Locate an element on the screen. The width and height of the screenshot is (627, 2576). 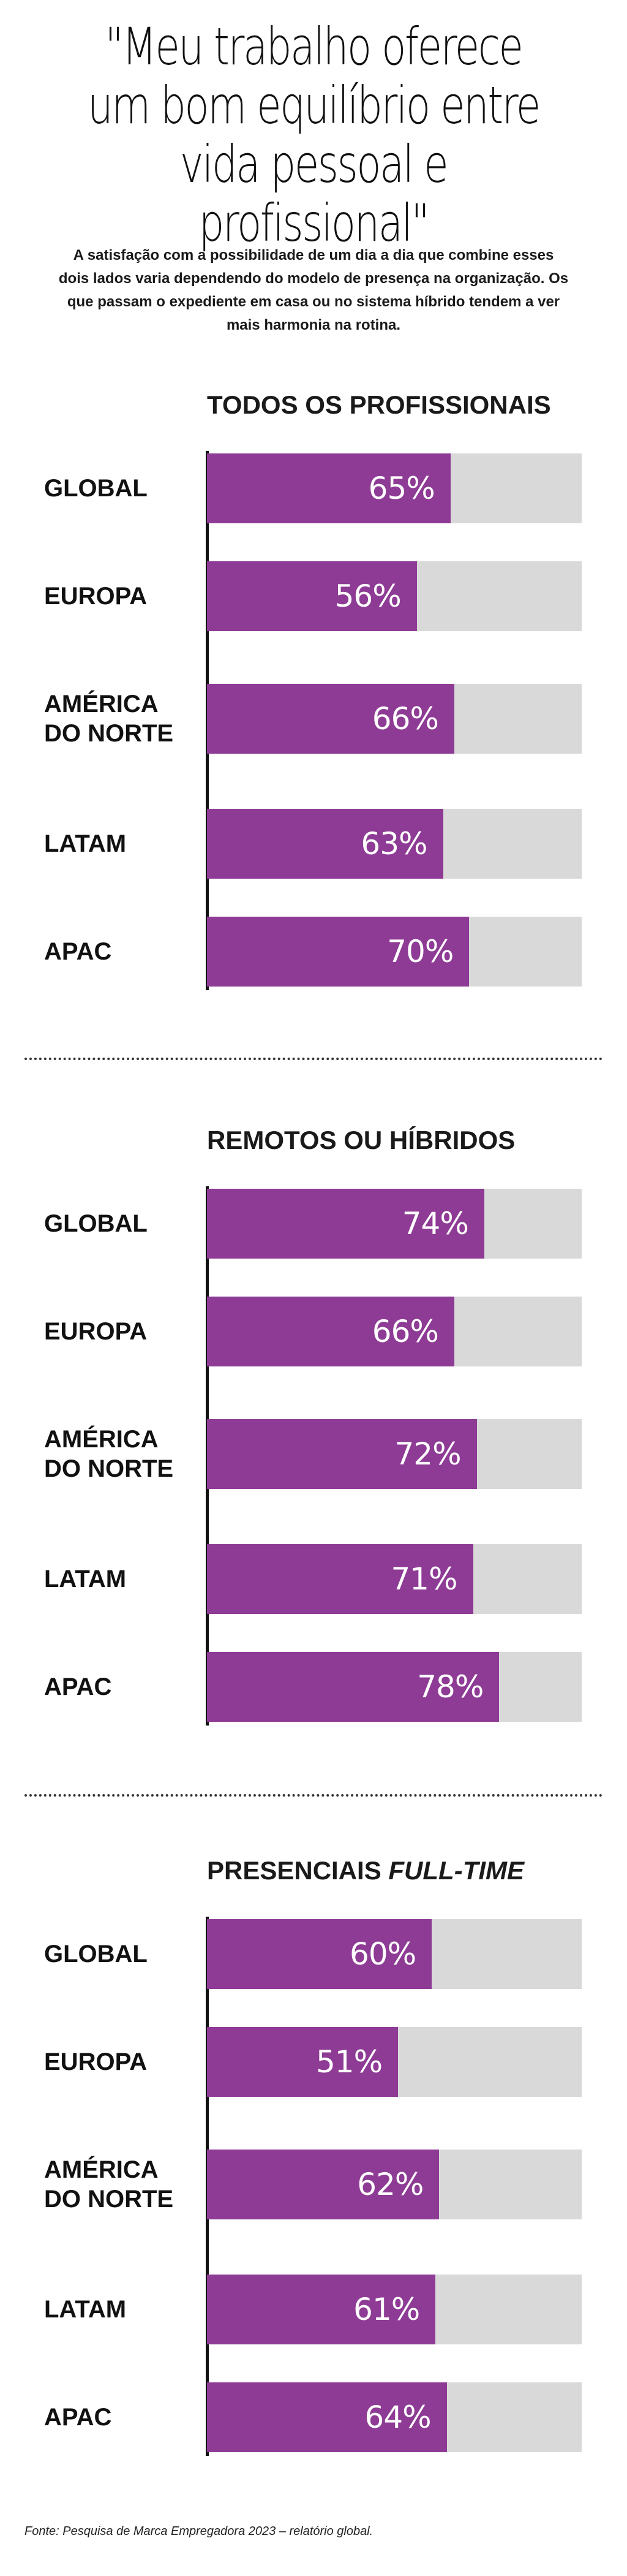
value-label: 74% is located at coordinates (435, 1223).